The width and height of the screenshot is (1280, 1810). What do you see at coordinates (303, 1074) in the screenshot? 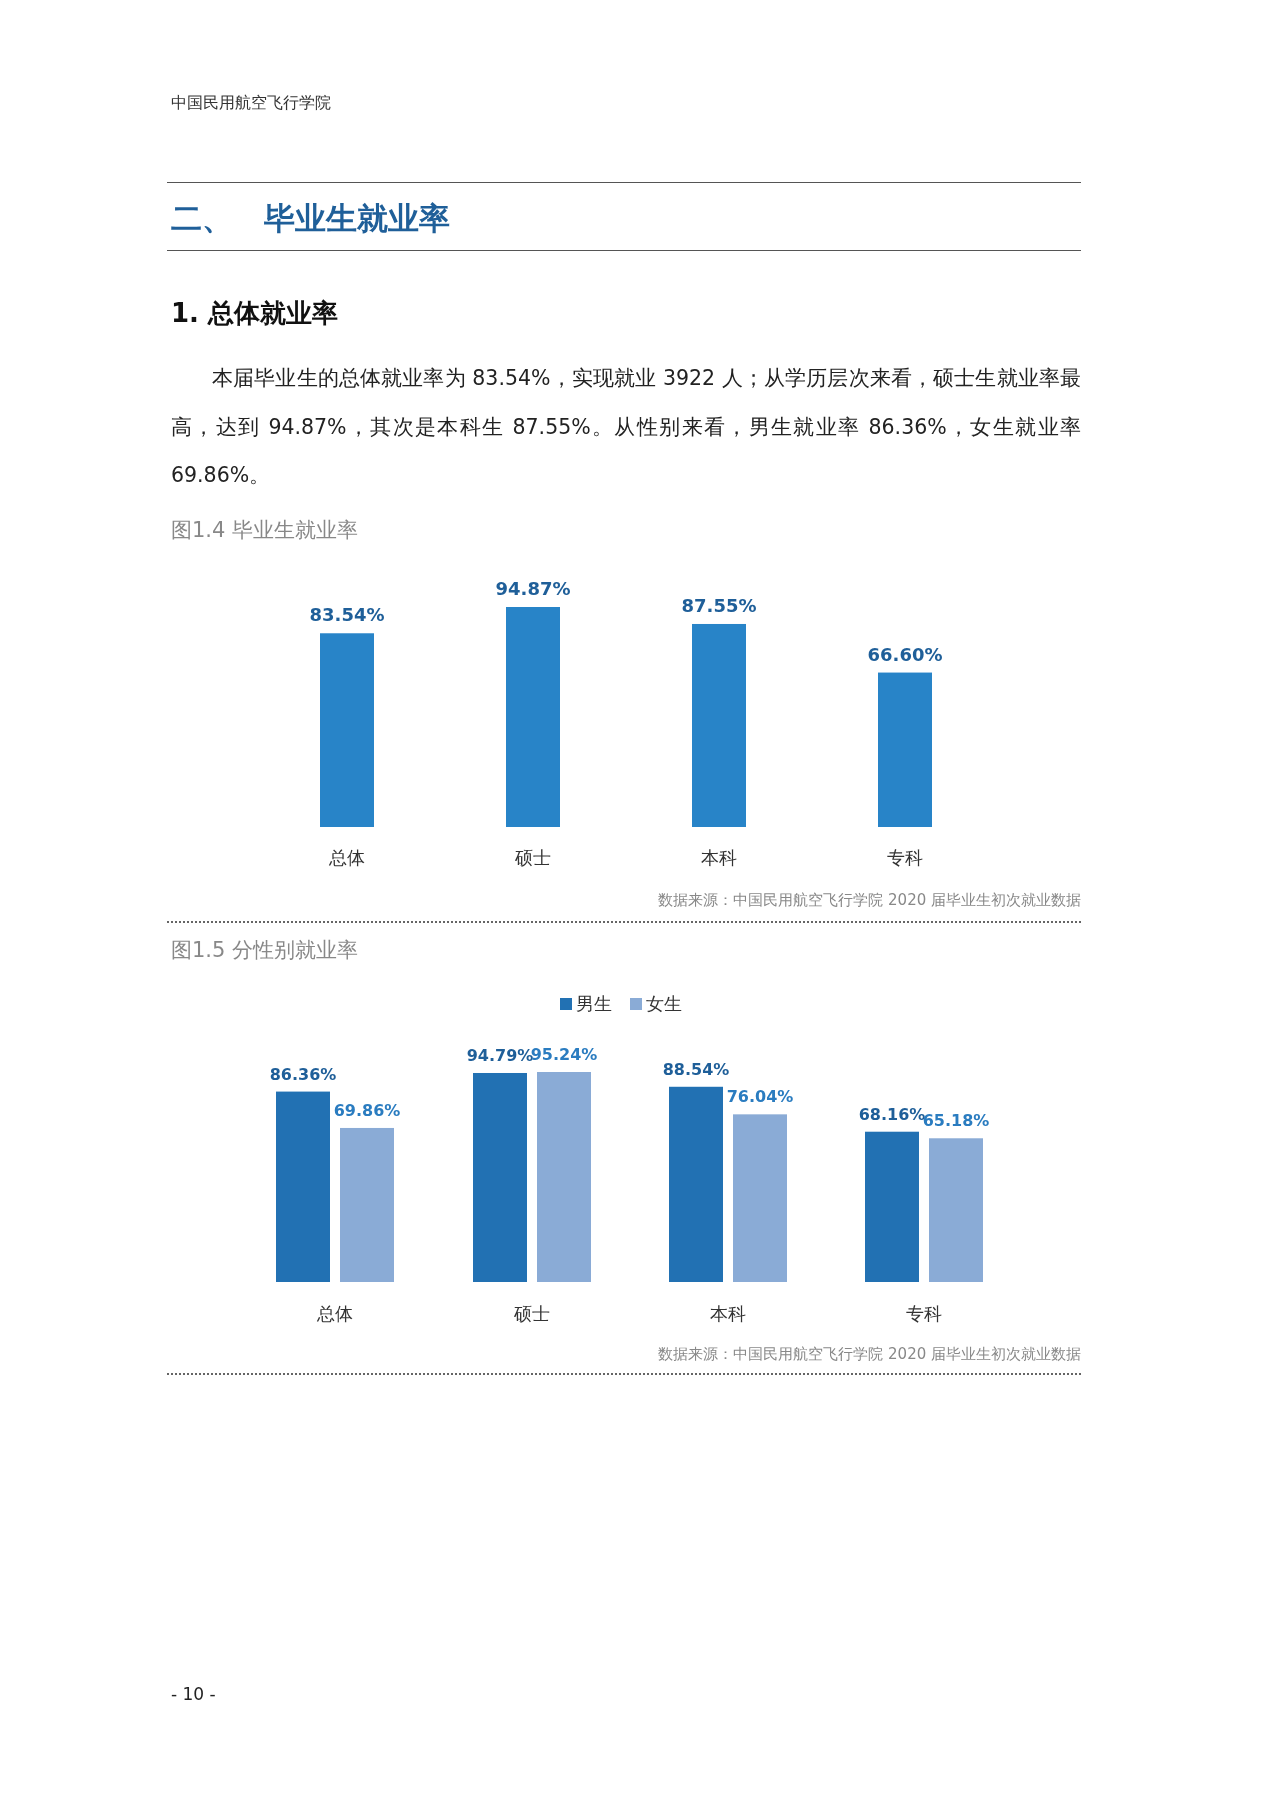
I see `data-label: 86.36%` at bounding box center [303, 1074].